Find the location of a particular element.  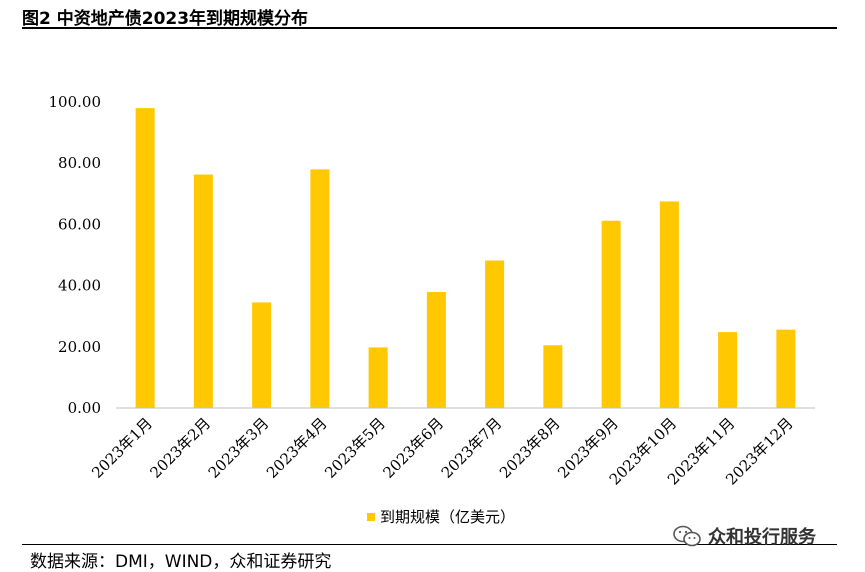

legend-swatch is located at coordinates (371, 517).